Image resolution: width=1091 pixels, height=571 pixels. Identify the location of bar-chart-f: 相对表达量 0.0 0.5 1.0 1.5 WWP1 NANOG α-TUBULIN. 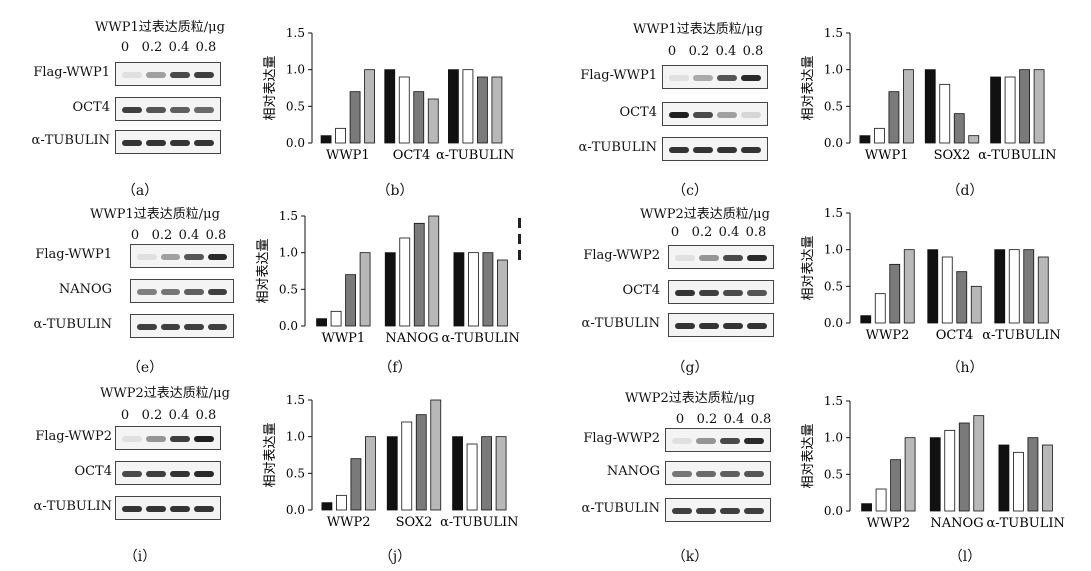
(388, 277).